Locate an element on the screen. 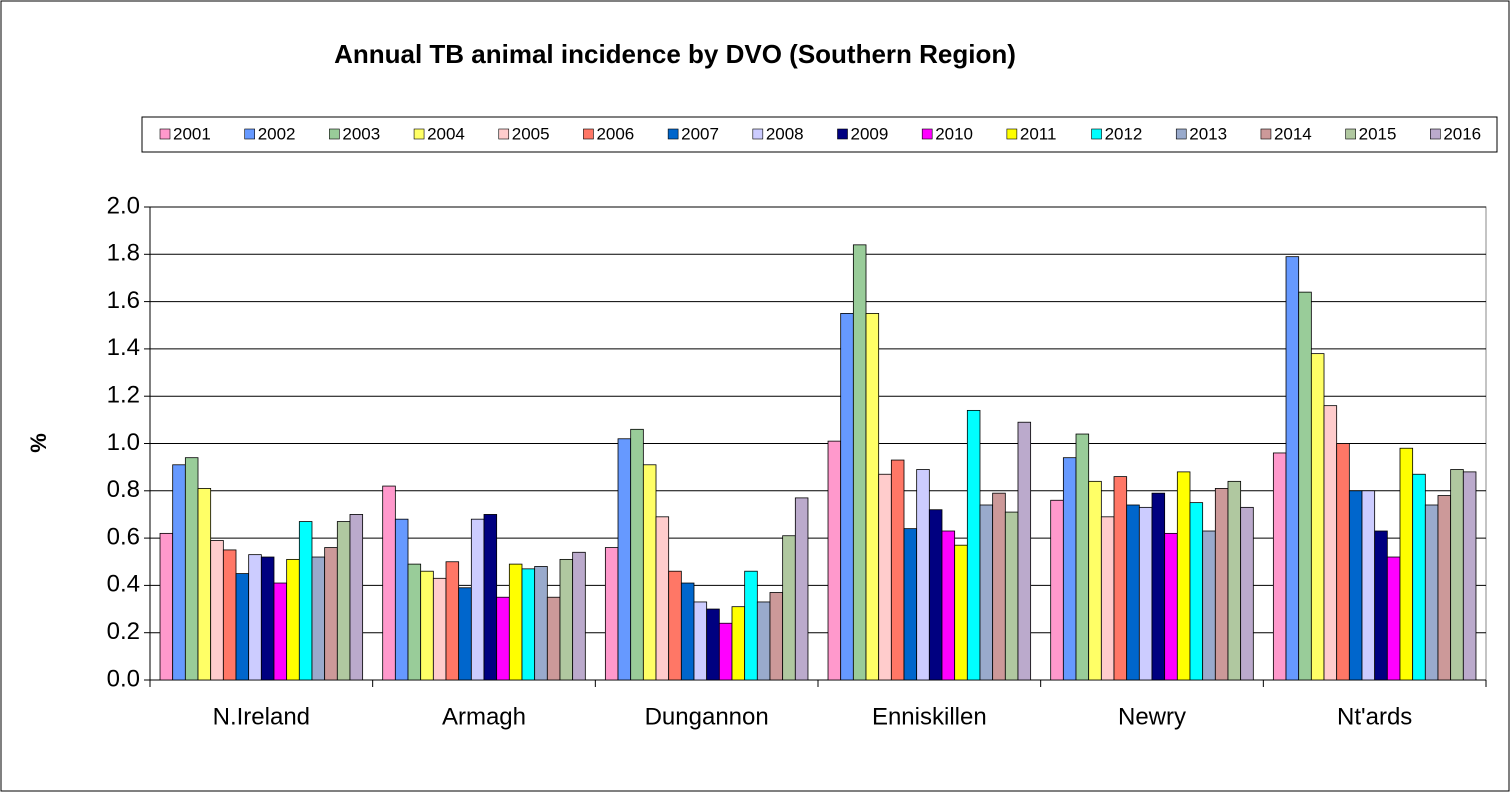  x-tick-label: Armagh is located at coordinates (484, 716).